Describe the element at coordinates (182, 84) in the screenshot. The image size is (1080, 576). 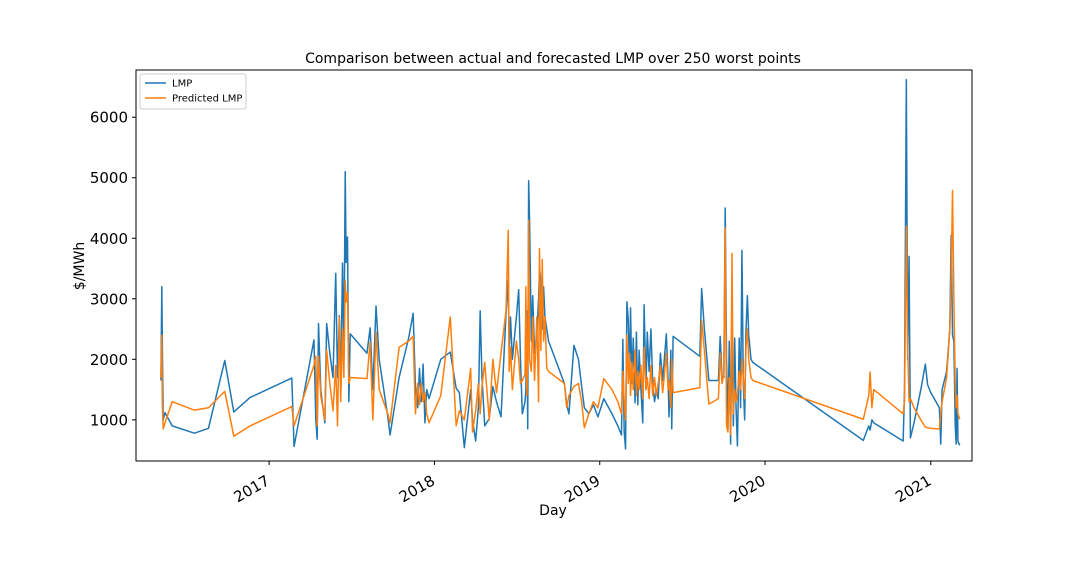
I see `legend-label-lmp: LMP` at that location.